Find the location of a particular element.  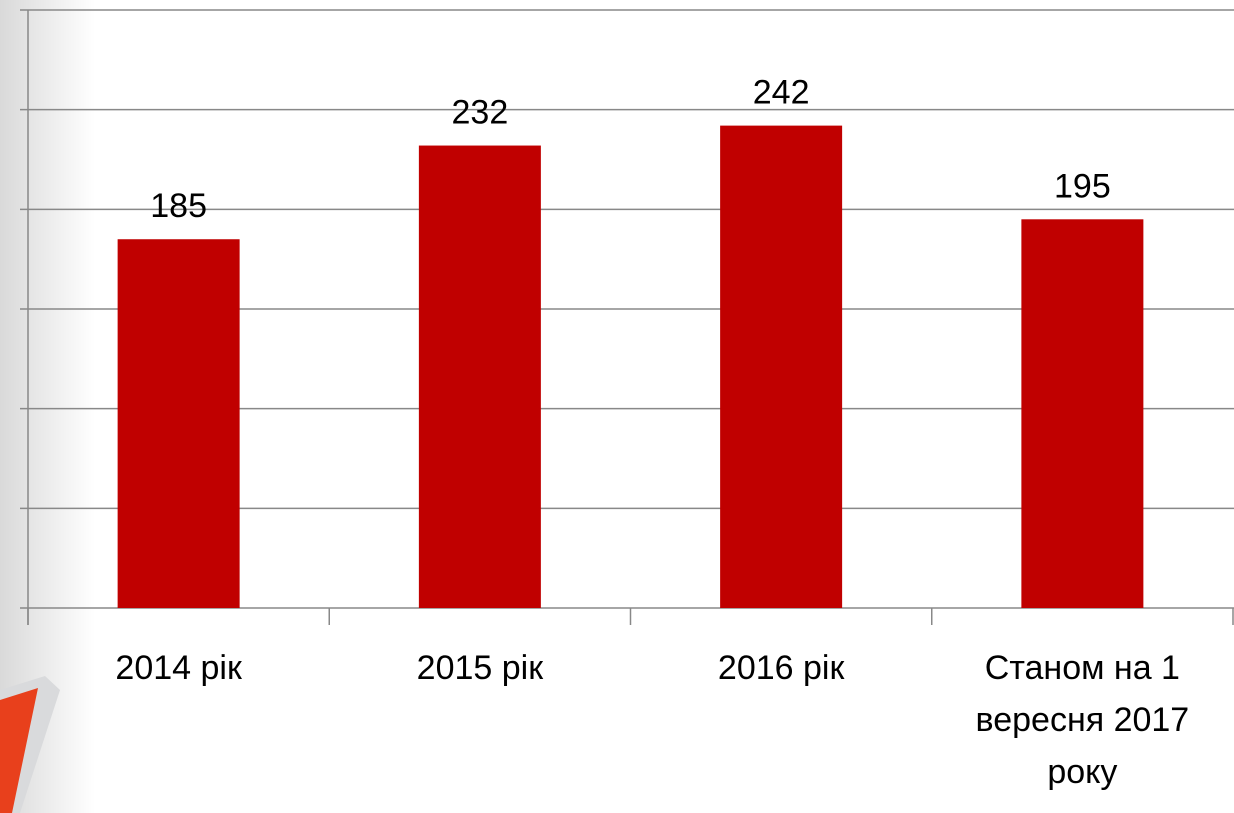

decoration is located at coordinates (19, 750).